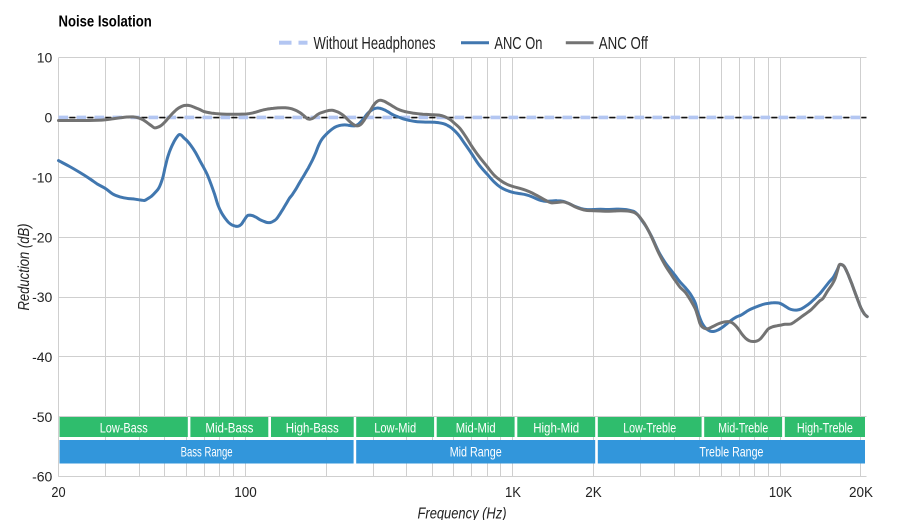  I want to click on svg-text: Mid-Treble, so click(743, 428).